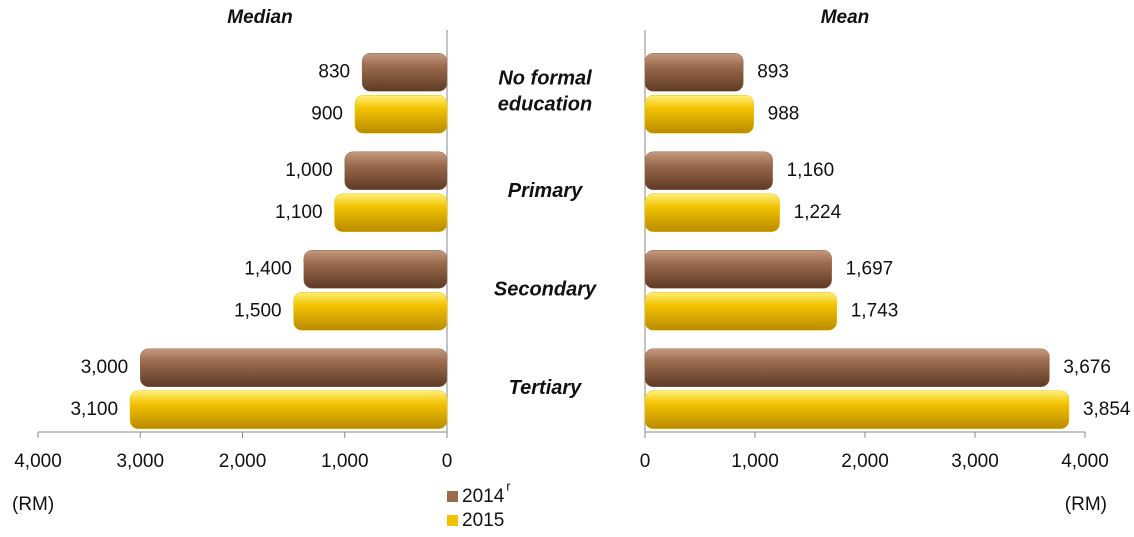  I want to click on value-label: 1,743, so click(875, 310).